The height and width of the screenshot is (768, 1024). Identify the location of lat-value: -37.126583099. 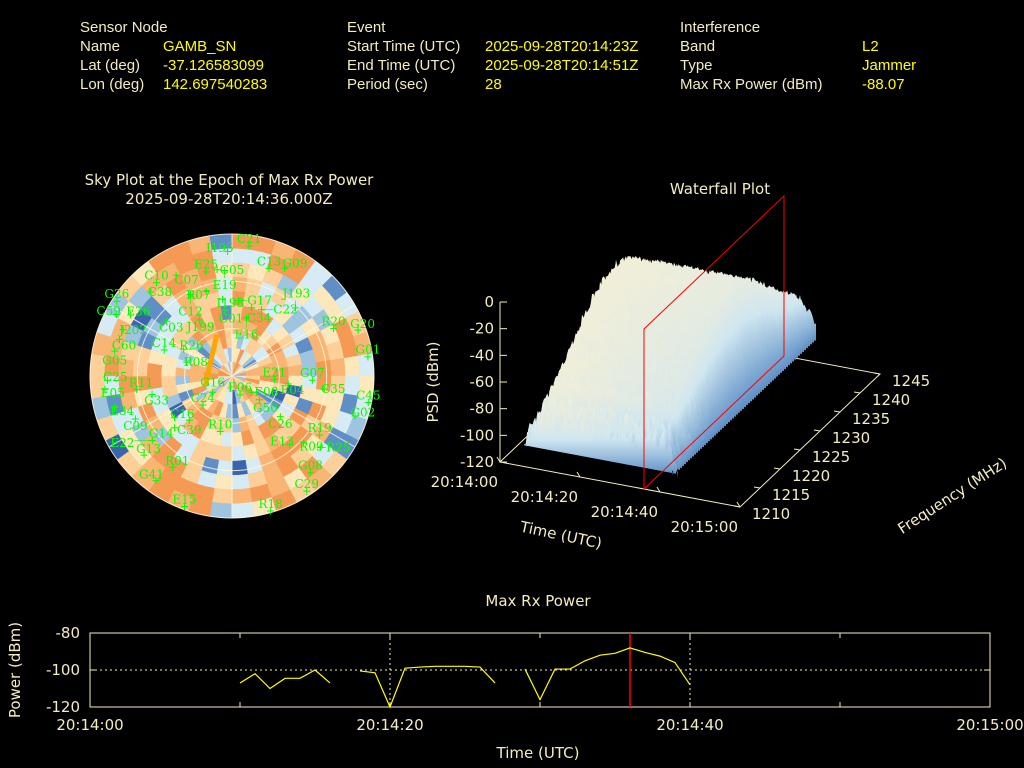
(213, 65).